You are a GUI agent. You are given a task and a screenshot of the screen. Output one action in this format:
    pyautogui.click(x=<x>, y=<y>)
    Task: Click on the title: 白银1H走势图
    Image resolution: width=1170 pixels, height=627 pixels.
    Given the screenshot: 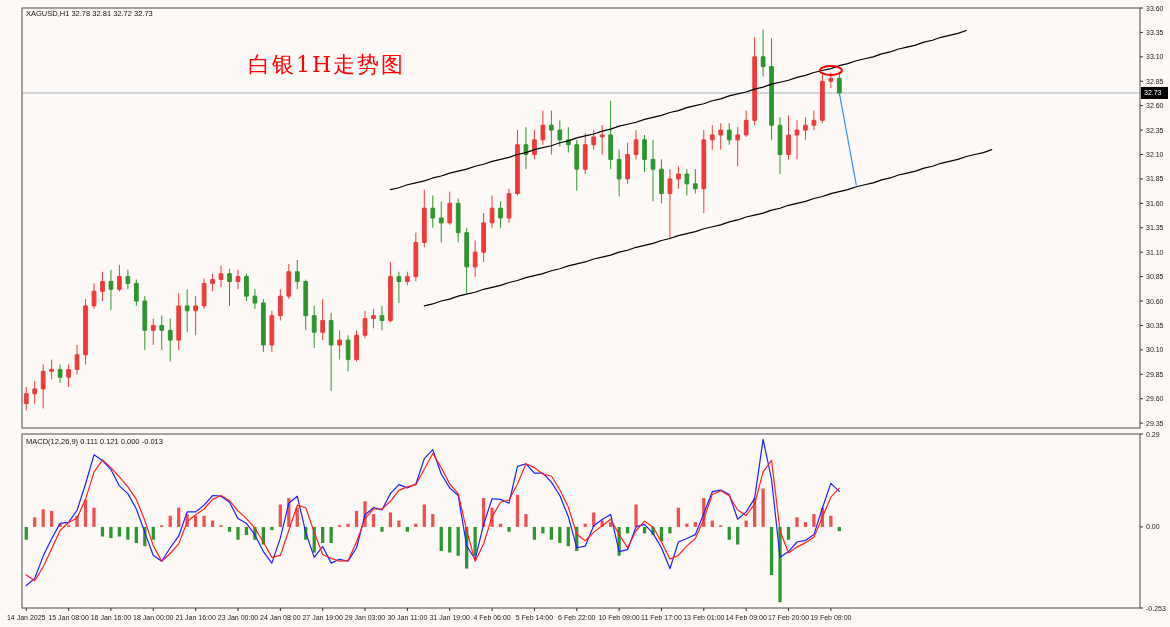 What is the action you would take?
    pyautogui.click(x=327, y=64)
    